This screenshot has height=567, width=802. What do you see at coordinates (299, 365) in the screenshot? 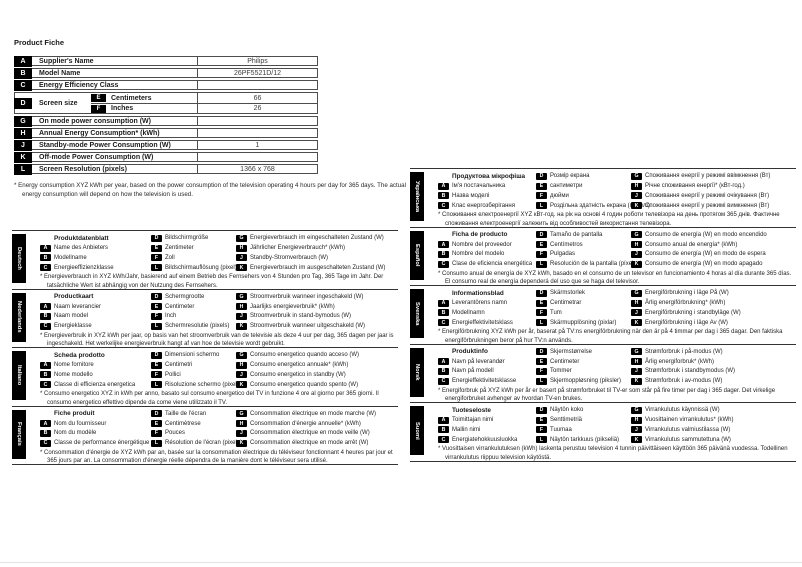
I see `item-label: Consumo energetico annuale* (kWh)` at bounding box center [299, 365].